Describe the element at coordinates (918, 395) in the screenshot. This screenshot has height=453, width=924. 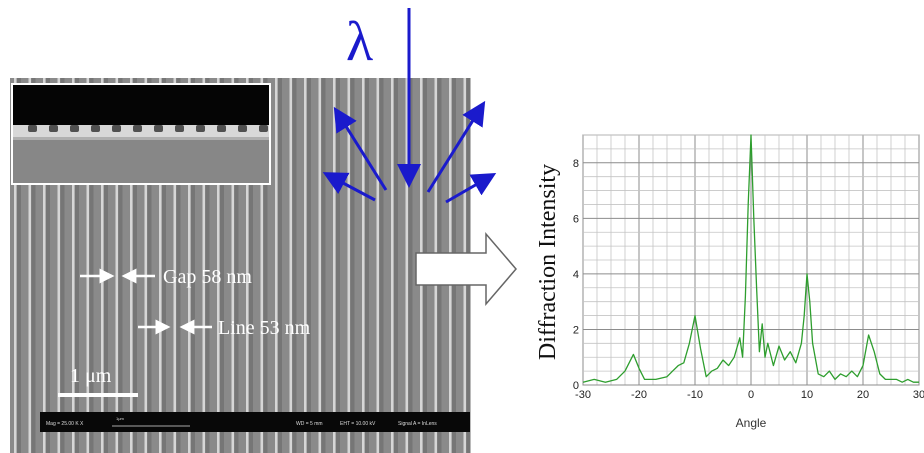
I see `x-tick-label: 30` at that location.